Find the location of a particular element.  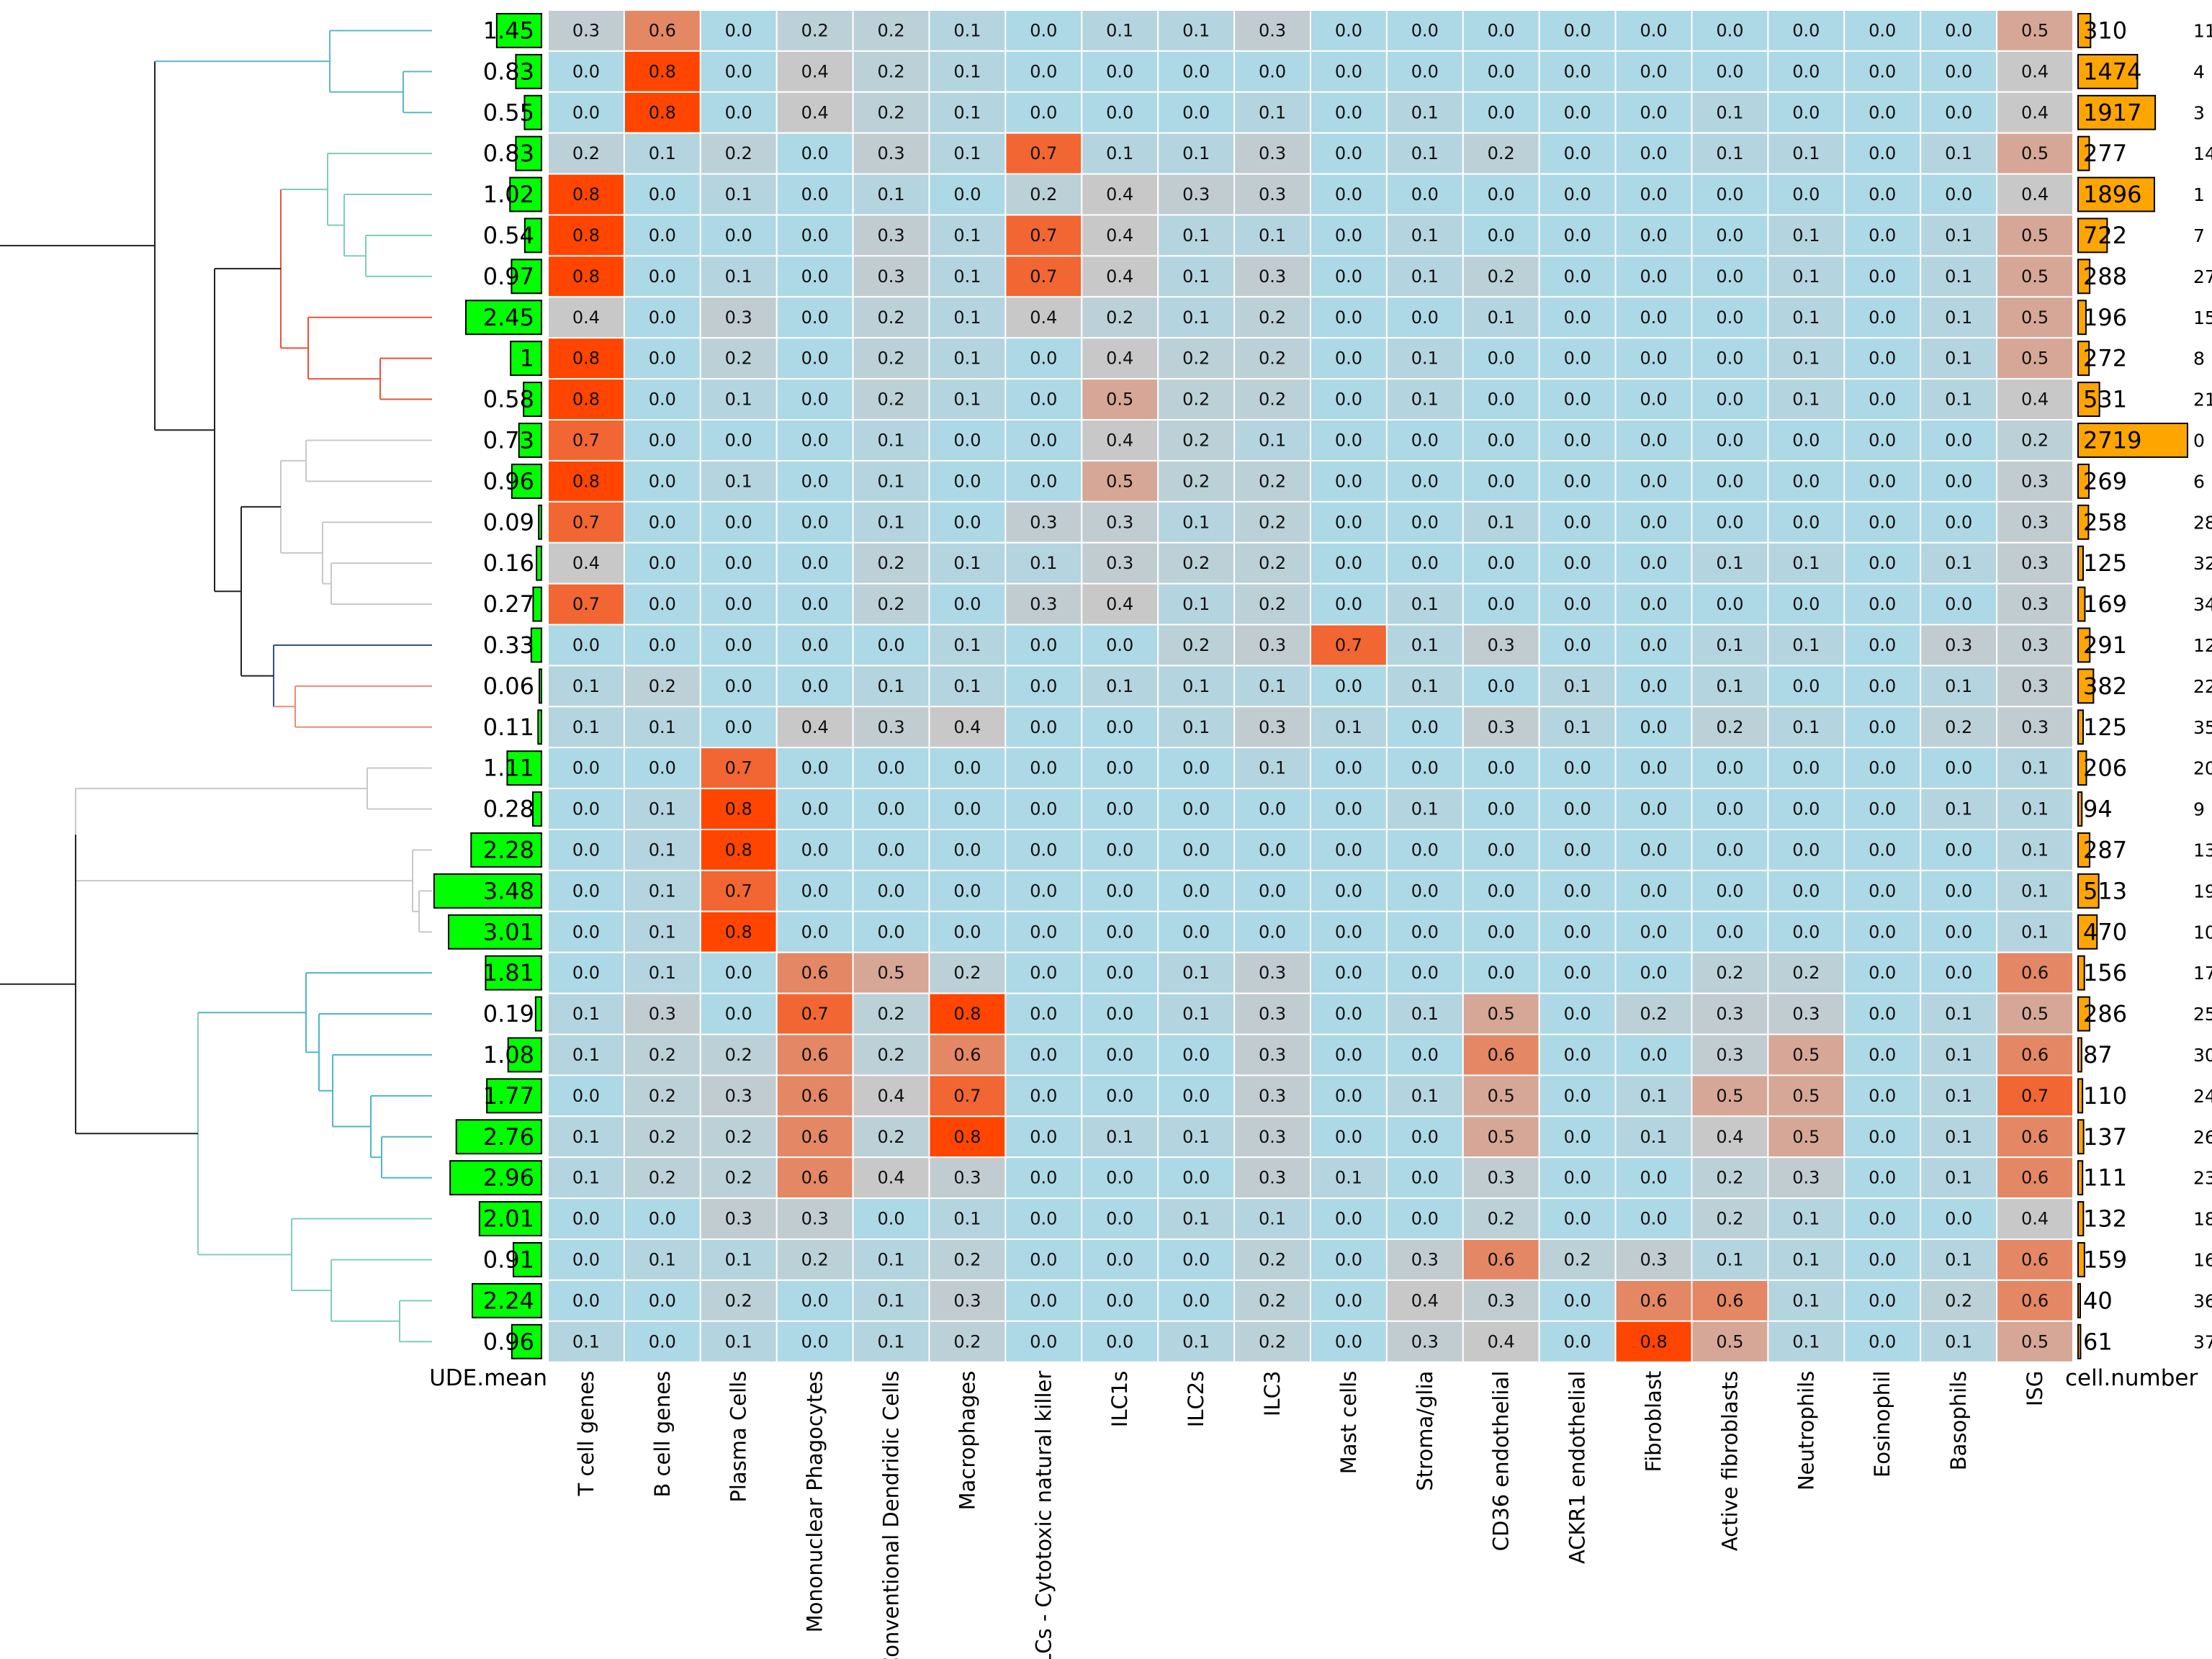

column-label: ILC2s is located at coordinates (1196, 1399).